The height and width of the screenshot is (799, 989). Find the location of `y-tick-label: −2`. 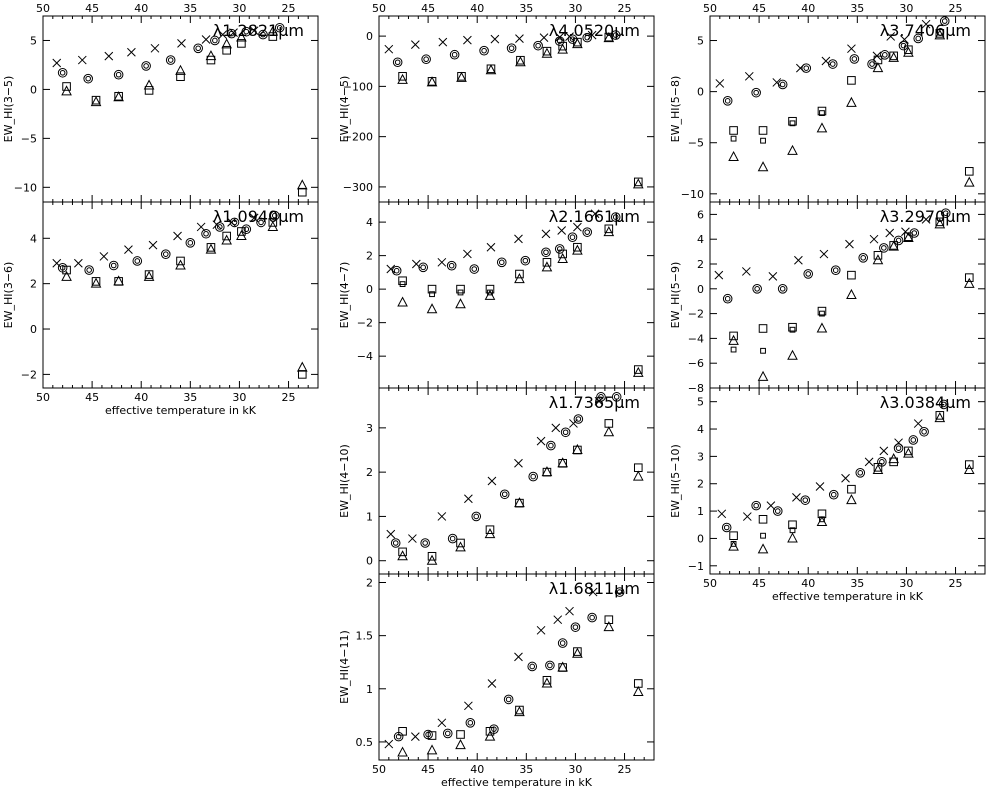

y-tick-label: −2 is located at coordinates (696, 314).